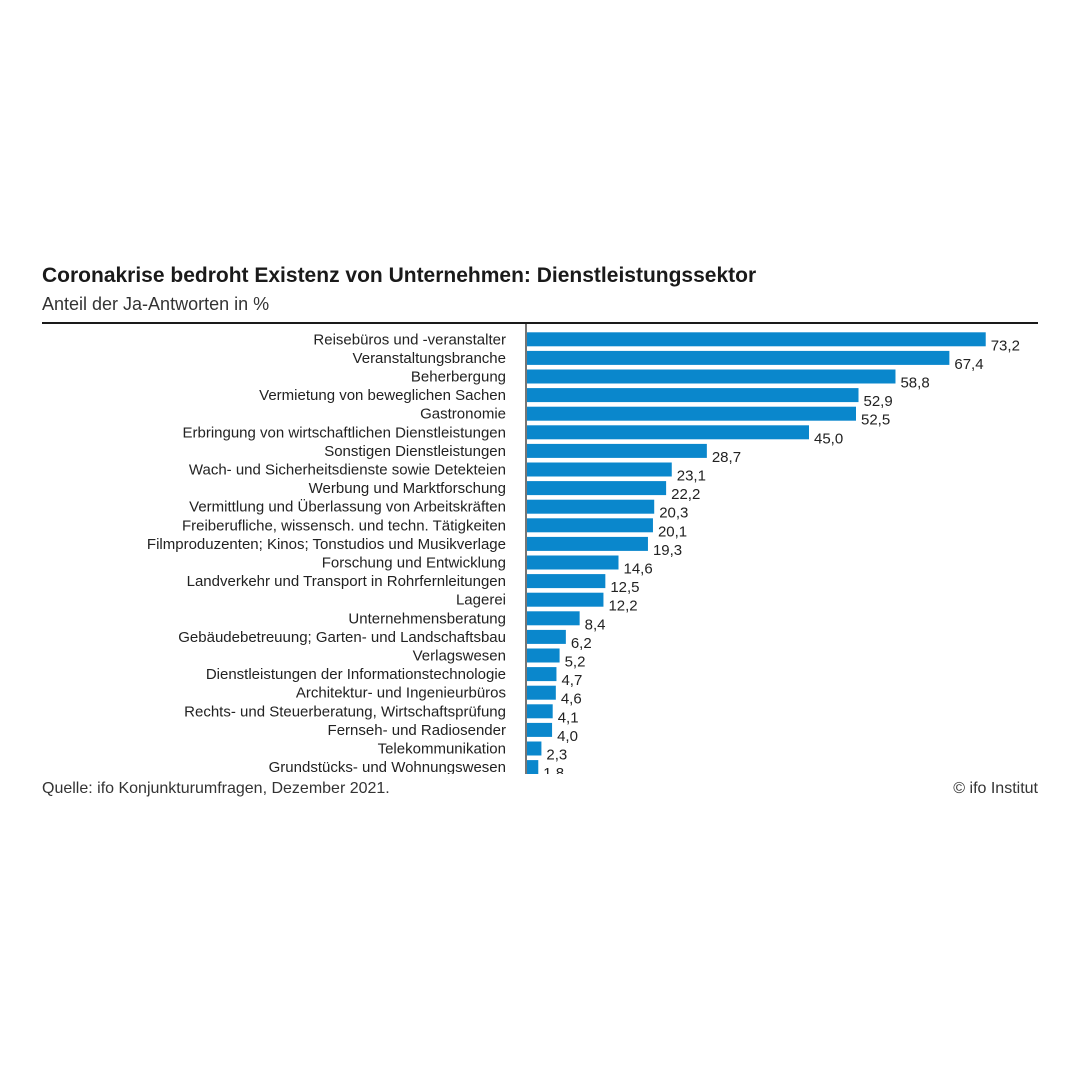 This screenshot has height=1080, width=1080. What do you see at coordinates (667, 550) in the screenshot?
I see `value-label: 19,3` at bounding box center [667, 550].